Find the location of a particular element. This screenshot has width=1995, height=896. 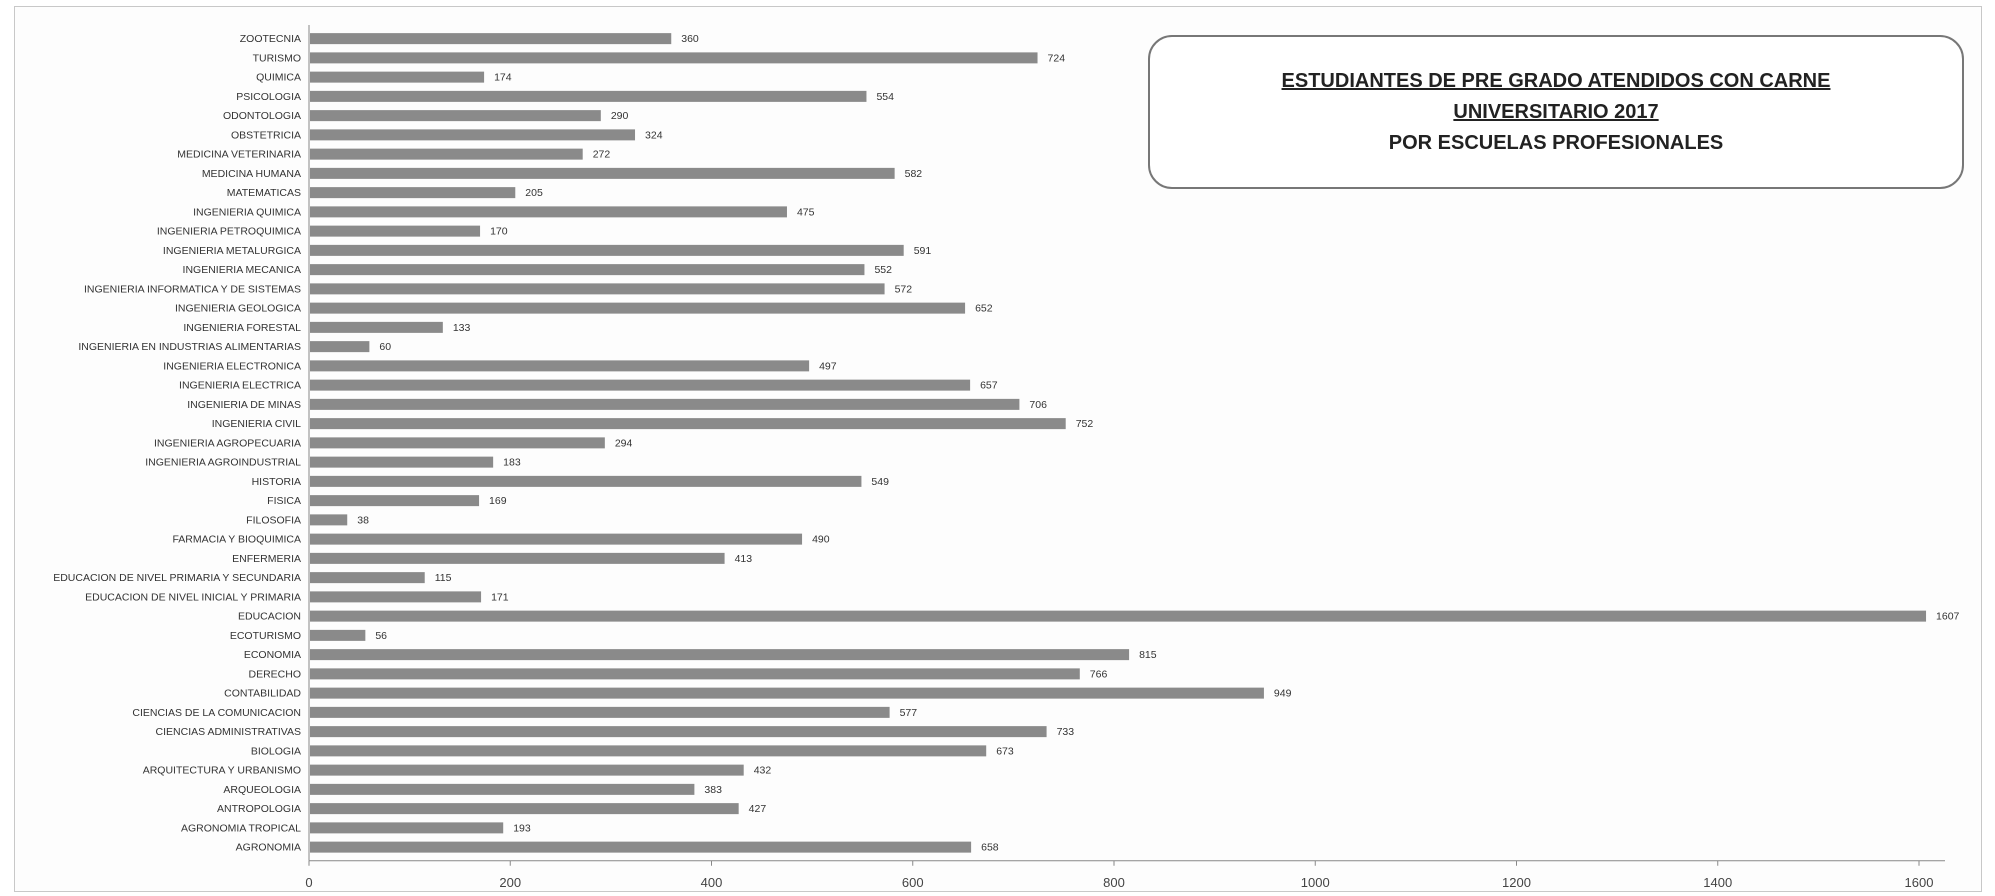

category-label: EDUCACION DE NIVEL PRIMARIA Y SECUNDARIA is located at coordinates (177, 578).